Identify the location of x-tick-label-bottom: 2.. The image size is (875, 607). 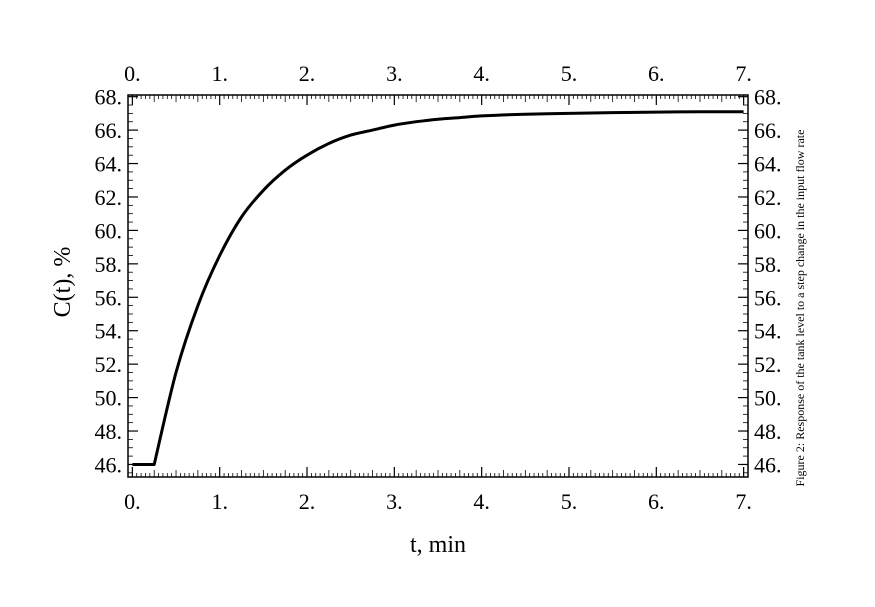
(307, 501).